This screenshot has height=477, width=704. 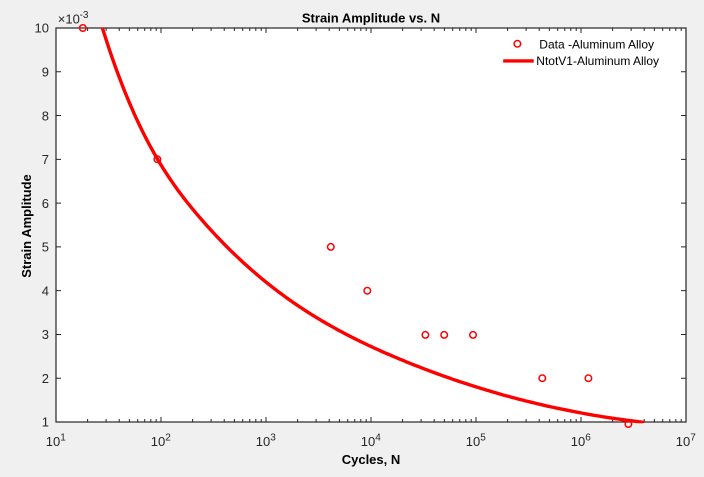 What do you see at coordinates (84, 15) in the screenshot?
I see `svg-text: -3` at bounding box center [84, 15].